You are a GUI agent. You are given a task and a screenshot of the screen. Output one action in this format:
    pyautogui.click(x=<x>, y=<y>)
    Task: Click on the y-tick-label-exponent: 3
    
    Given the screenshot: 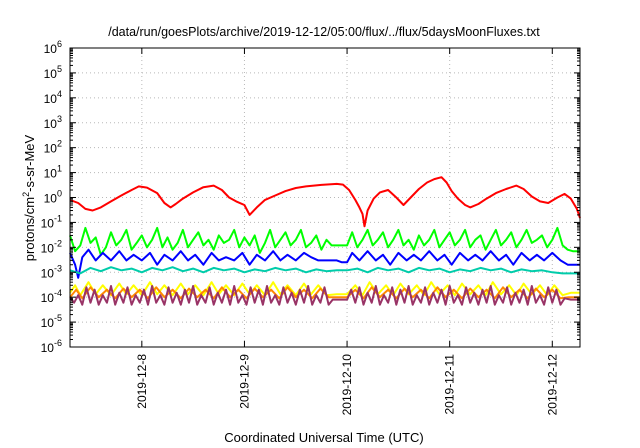 What is the action you would take?
    pyautogui.click(x=59, y=119)
    